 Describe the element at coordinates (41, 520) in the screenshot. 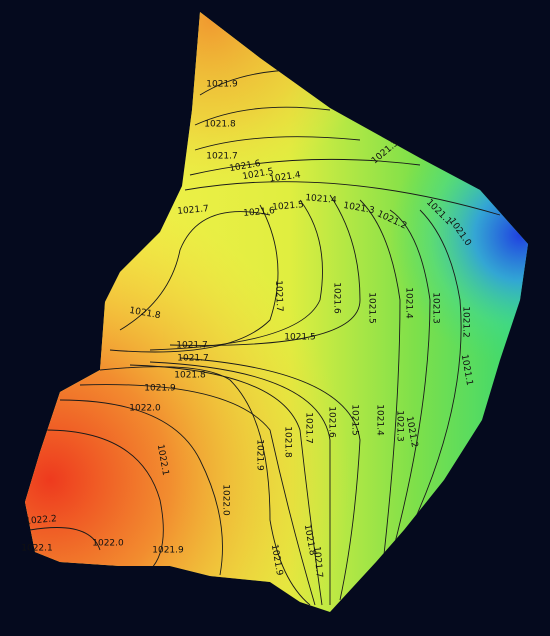

I see `contour-label: 1022.2` at that location.